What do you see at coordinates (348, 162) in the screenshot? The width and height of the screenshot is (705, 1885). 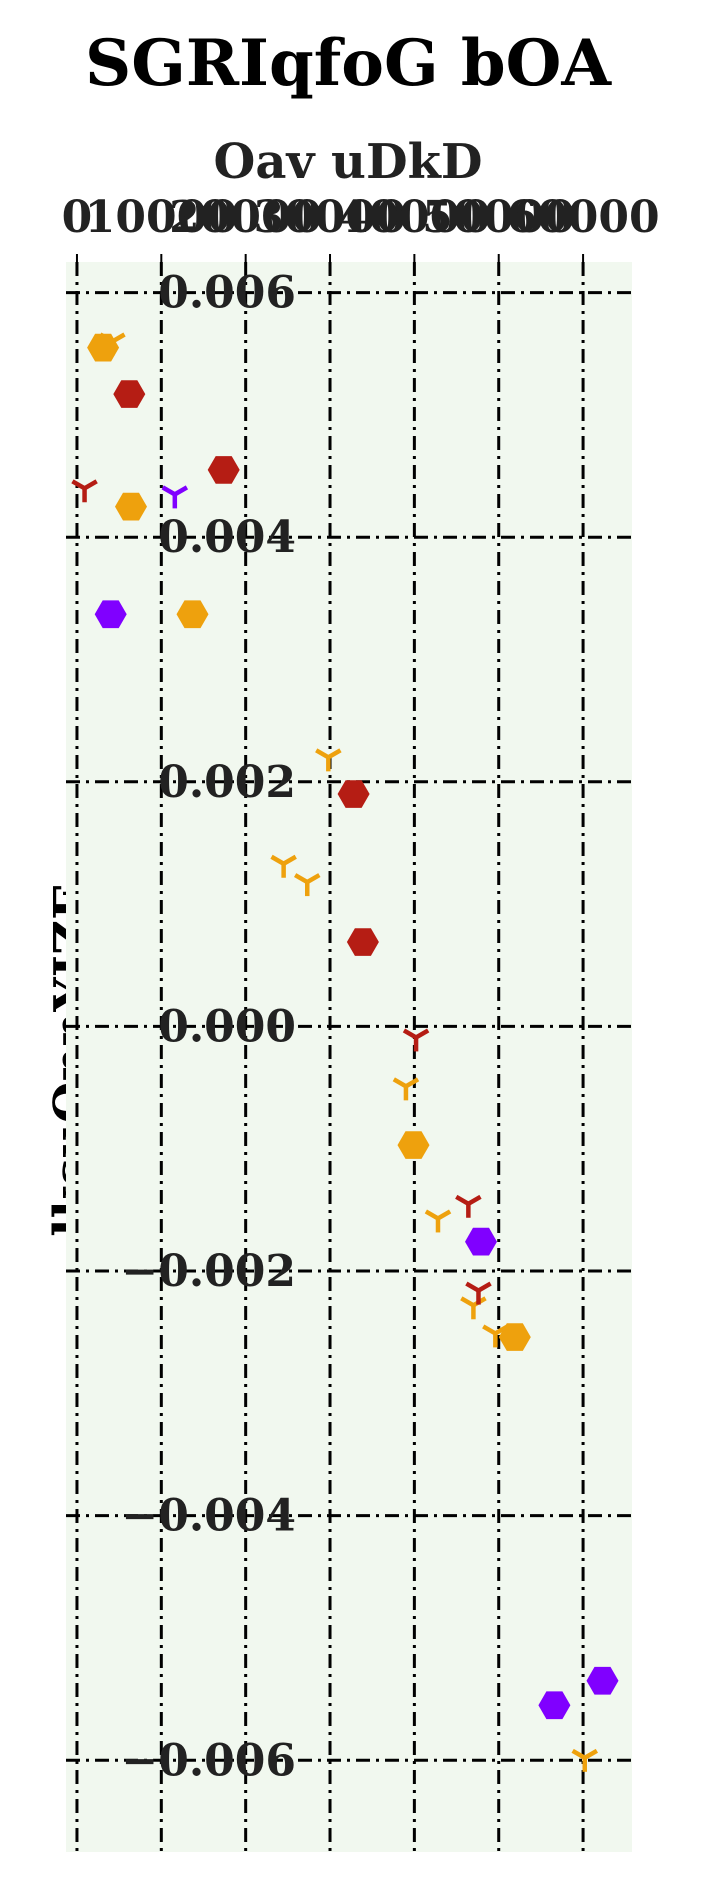 I see `x-axis-label: Oav uDkD` at bounding box center [348, 162].